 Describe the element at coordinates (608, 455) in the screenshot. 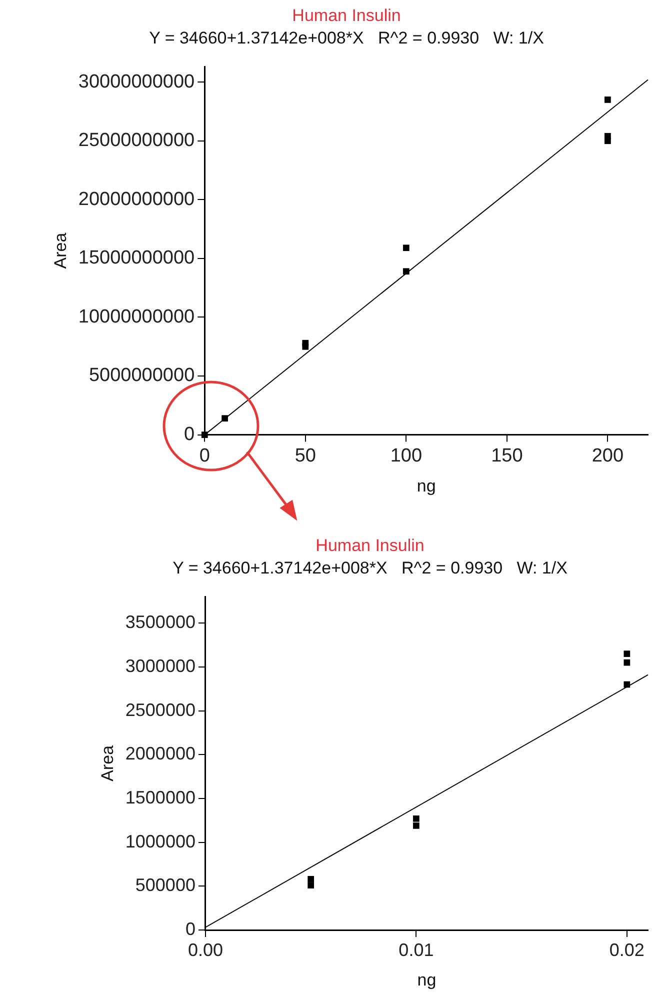

I see `x-tick-label: 200` at that location.